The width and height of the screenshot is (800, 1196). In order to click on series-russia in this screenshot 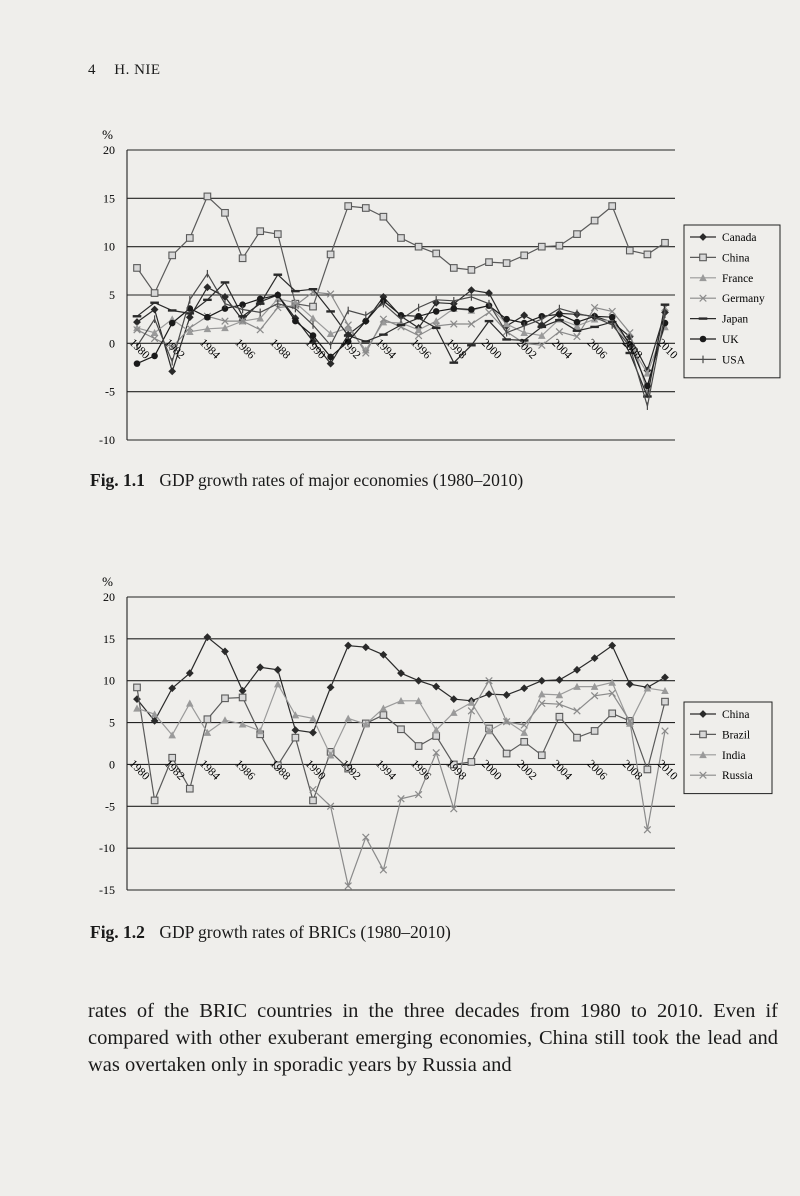, I will do `click(489, 783)`.